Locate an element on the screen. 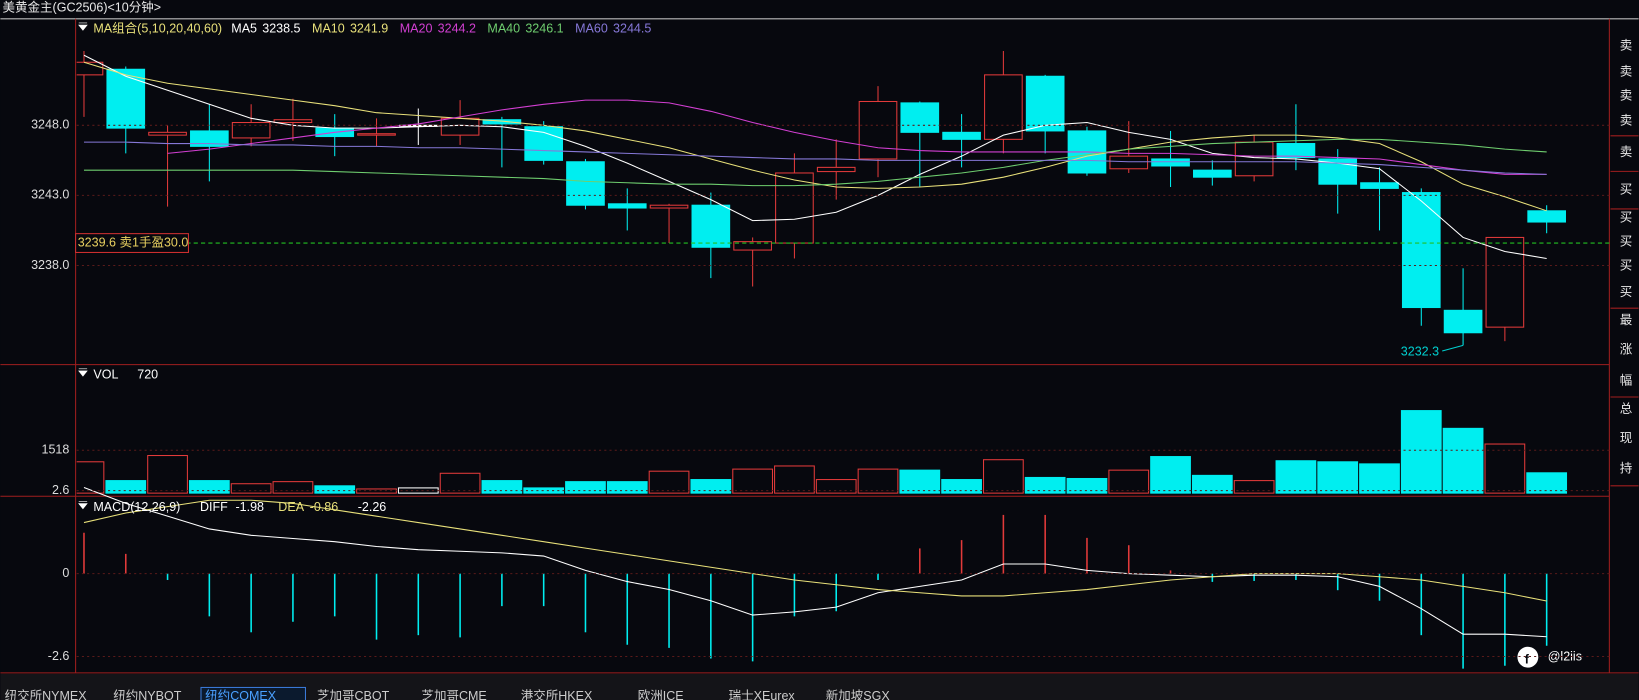  legend-value: 3238.5 is located at coordinates (281, 29).